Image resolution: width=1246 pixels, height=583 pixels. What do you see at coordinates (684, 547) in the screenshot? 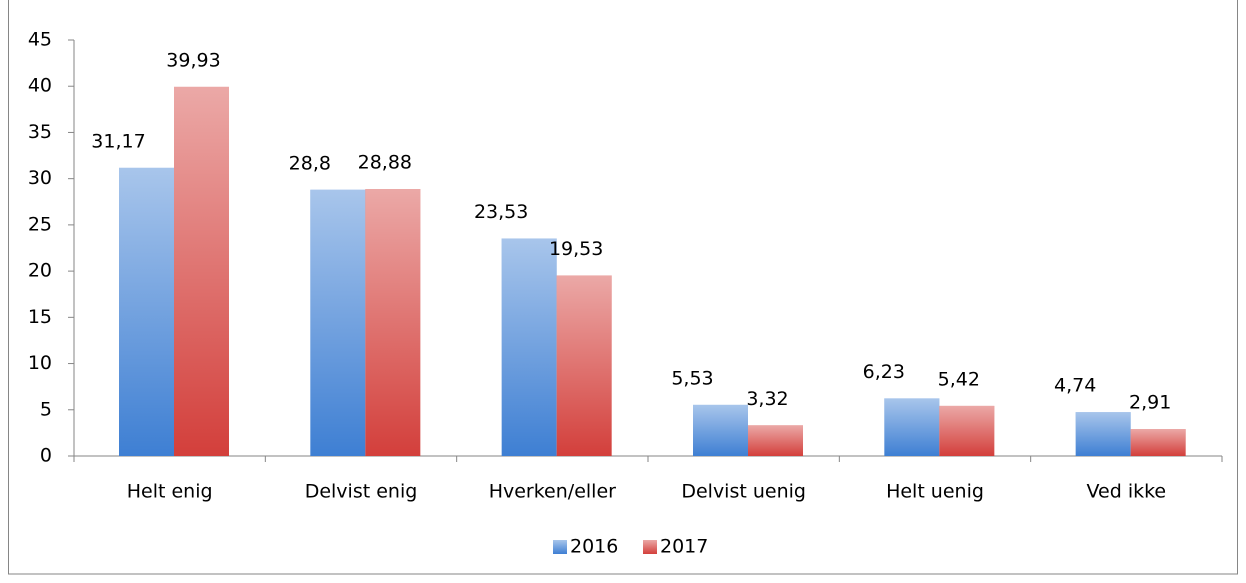
I see `legend-label: 2017` at bounding box center [684, 547].